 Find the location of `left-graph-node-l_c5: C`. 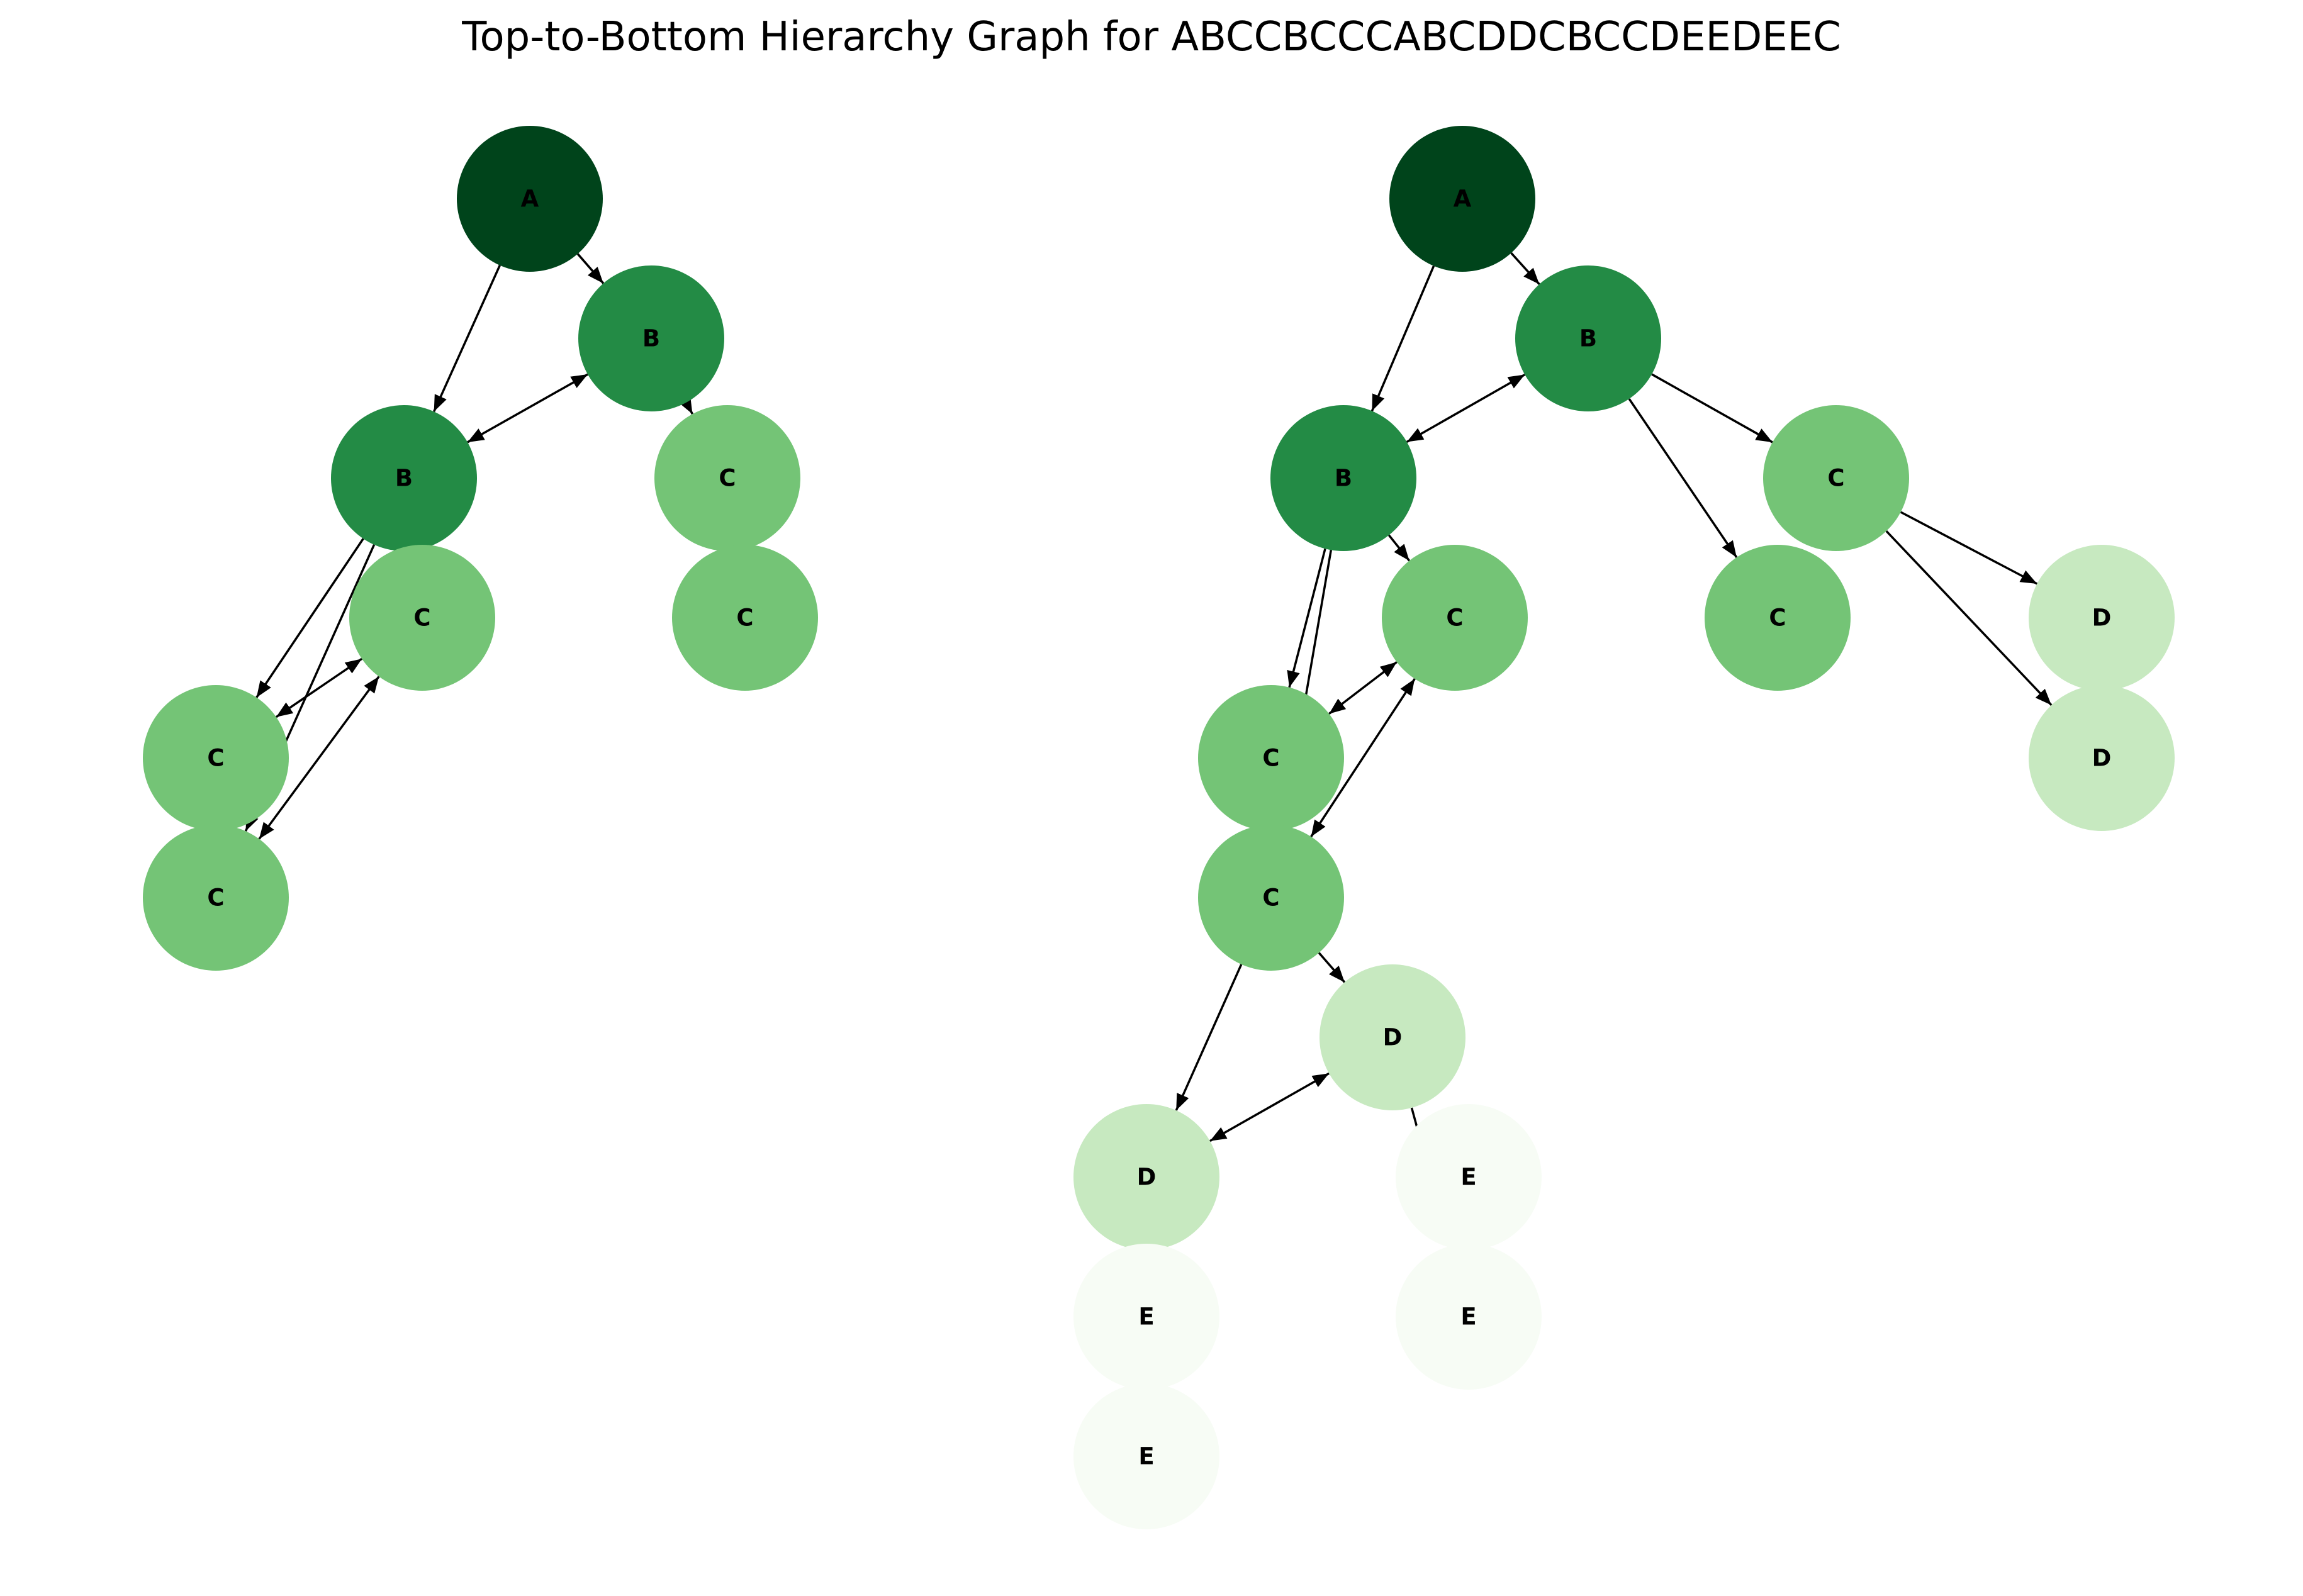

left-graph-node-l_c5: C is located at coordinates (216, 898).